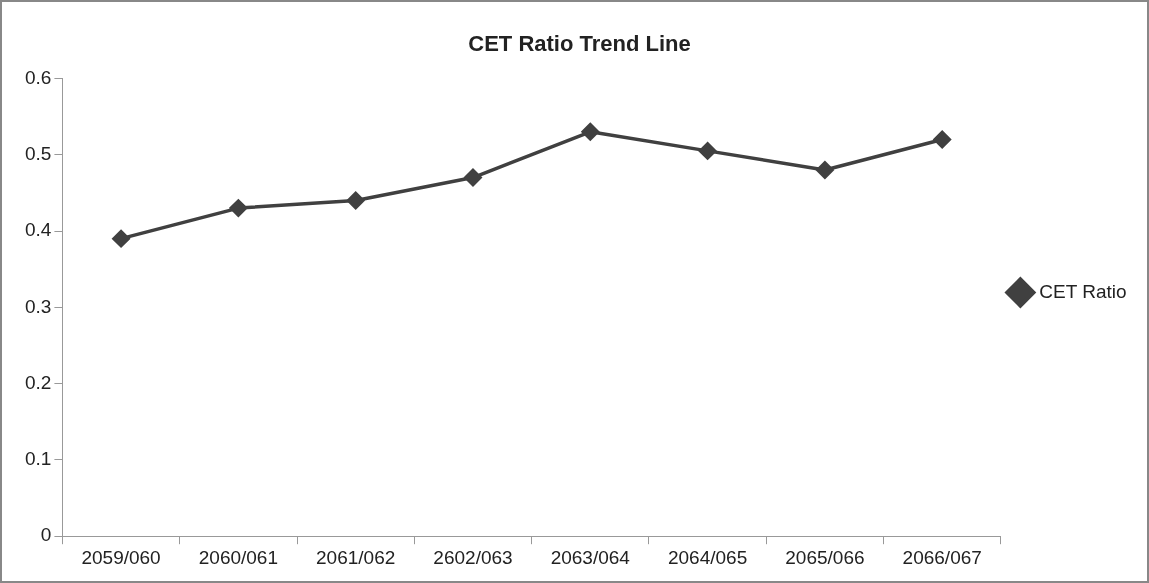 Image resolution: width=1149 pixels, height=583 pixels. Describe the element at coordinates (38, 153) in the screenshot. I see `y-tick-label: 0.5` at that location.